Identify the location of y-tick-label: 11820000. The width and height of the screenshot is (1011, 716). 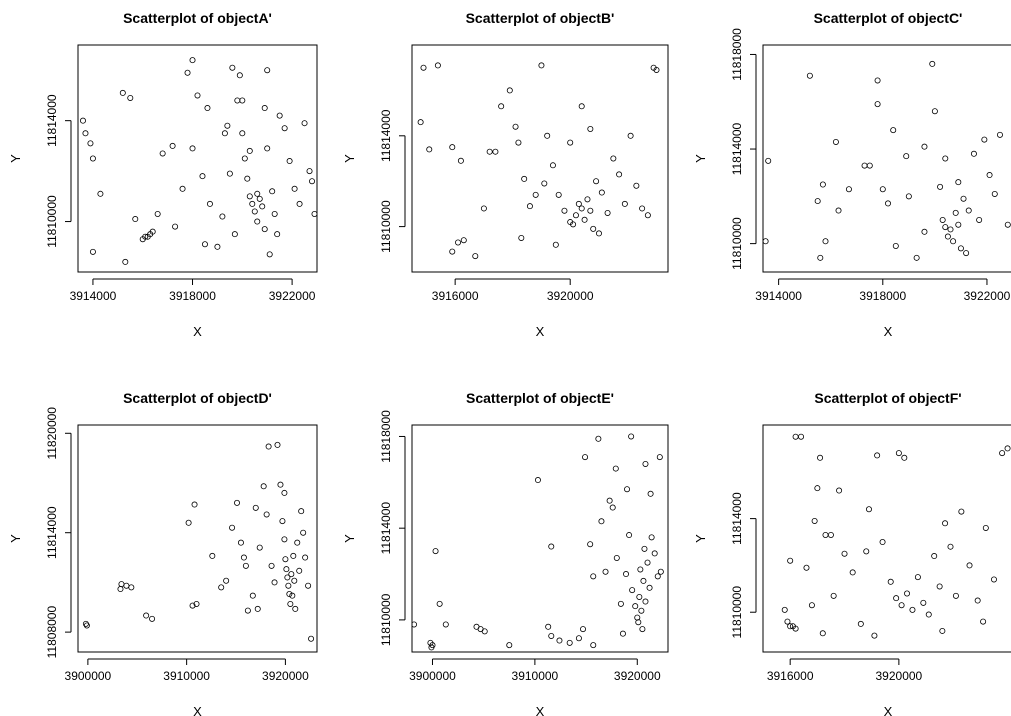
(52, 433).